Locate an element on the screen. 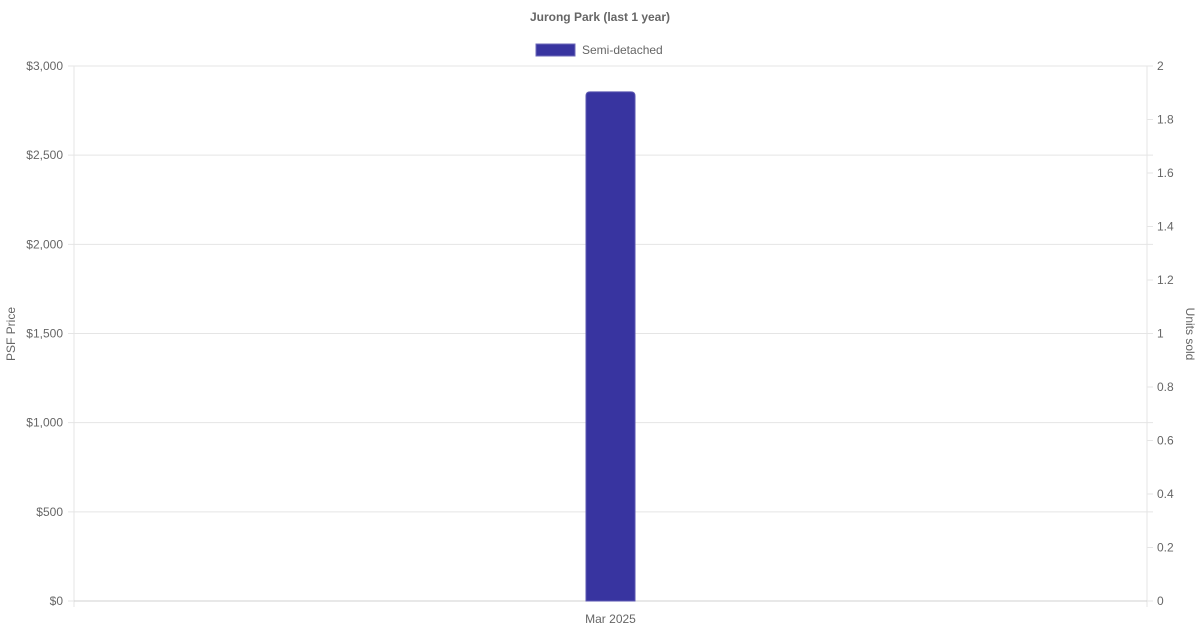 Image resolution: width=1200 pixels, height=635 pixels. y2-tick-label: 0.8 is located at coordinates (1165, 387).